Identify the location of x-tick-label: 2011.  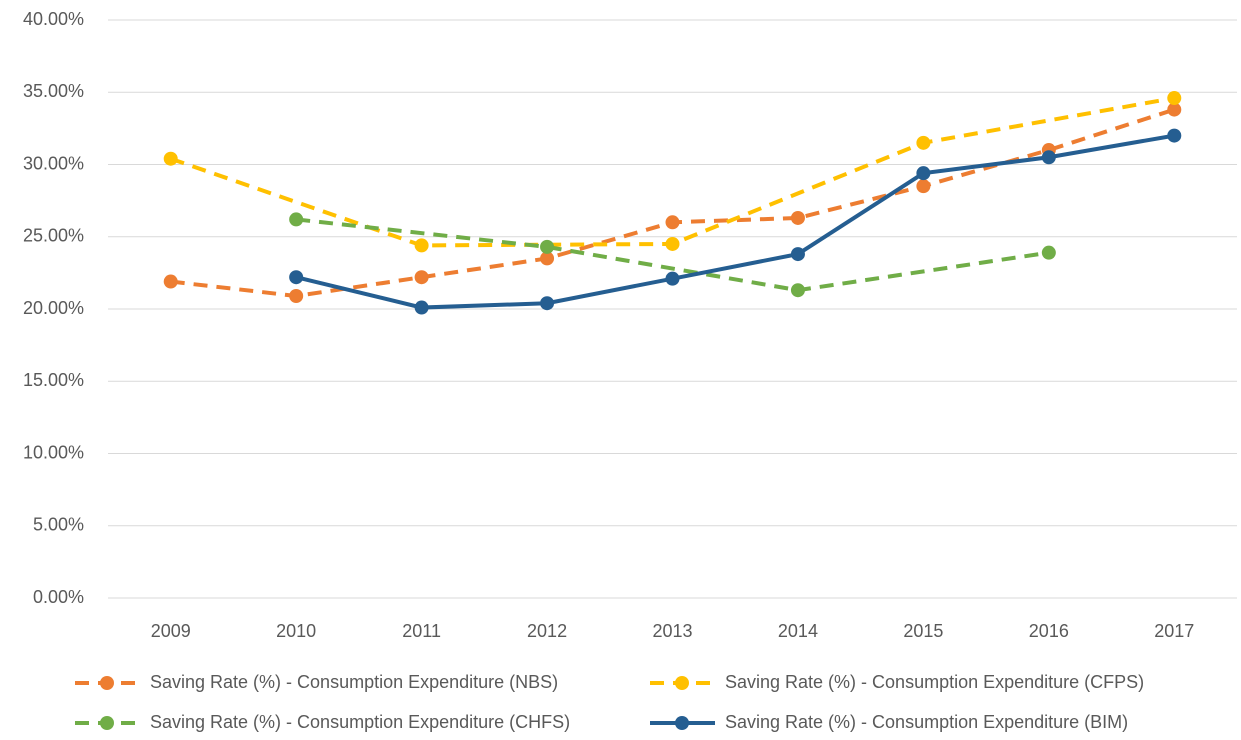
(421, 631).